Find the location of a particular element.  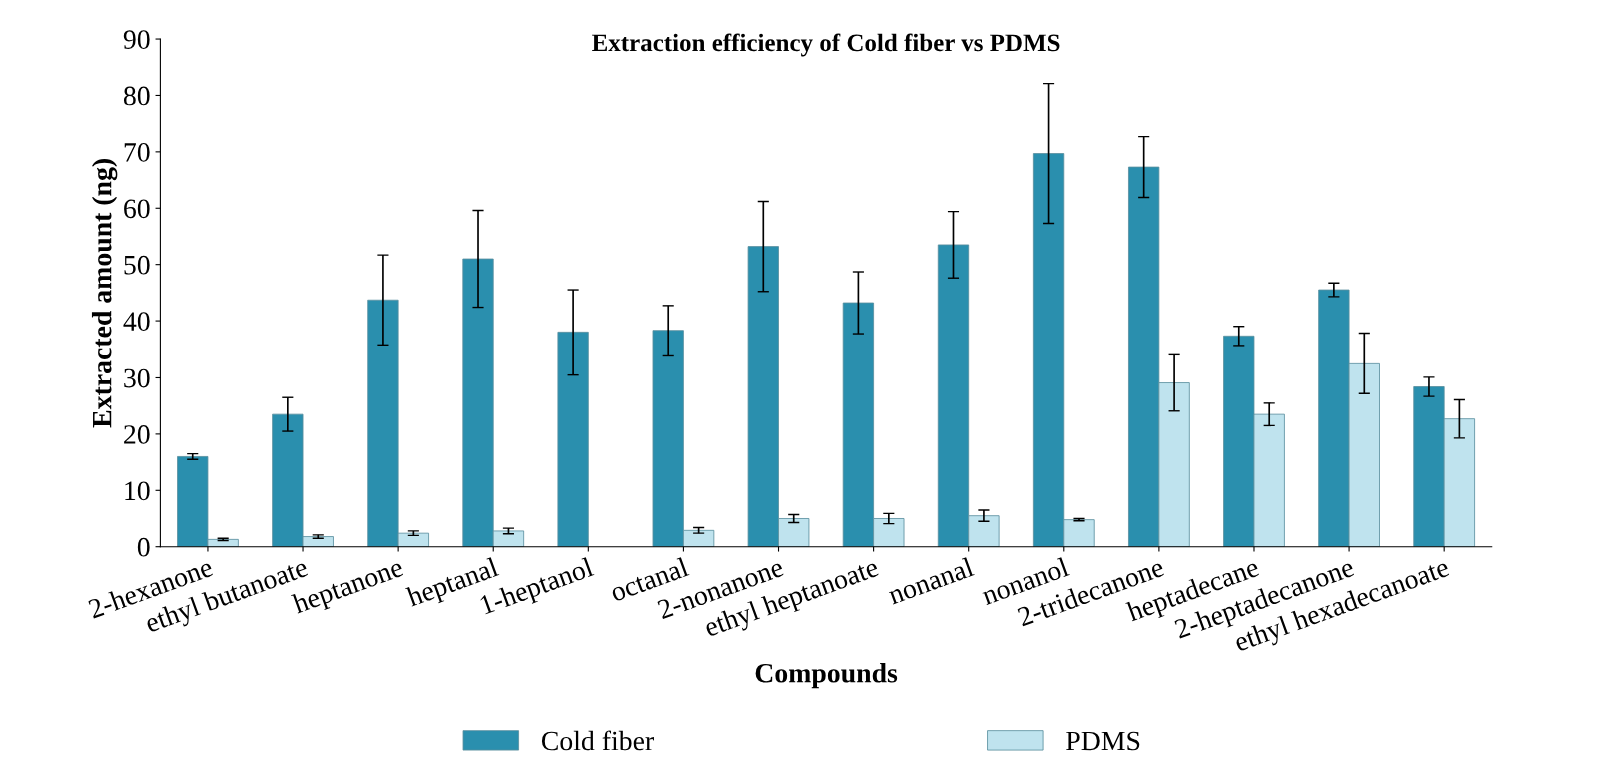

y-axis-title: Extracted amount (ng) is located at coordinates (104, 293).